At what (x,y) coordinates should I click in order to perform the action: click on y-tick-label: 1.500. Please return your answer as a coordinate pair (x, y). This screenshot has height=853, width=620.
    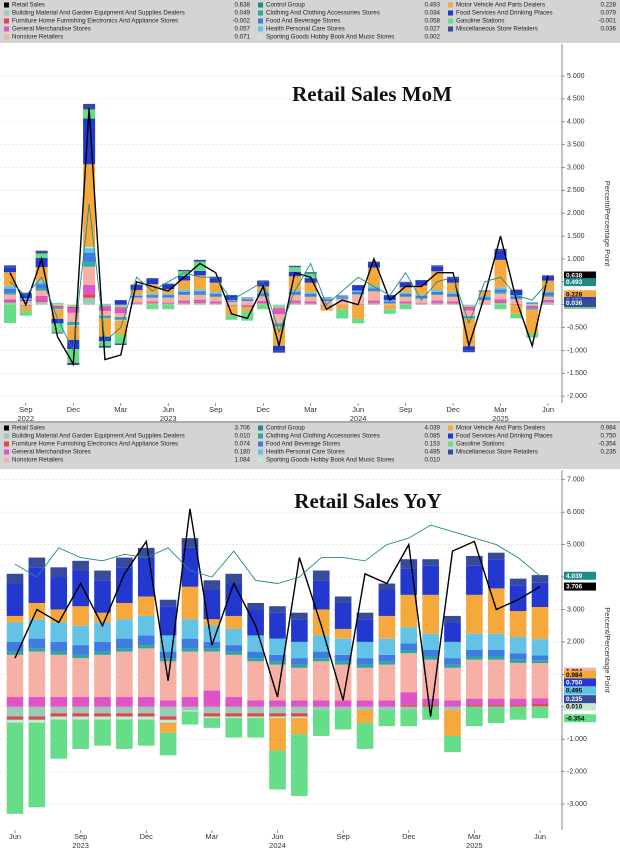
    Looking at the image, I should click on (576, 236).